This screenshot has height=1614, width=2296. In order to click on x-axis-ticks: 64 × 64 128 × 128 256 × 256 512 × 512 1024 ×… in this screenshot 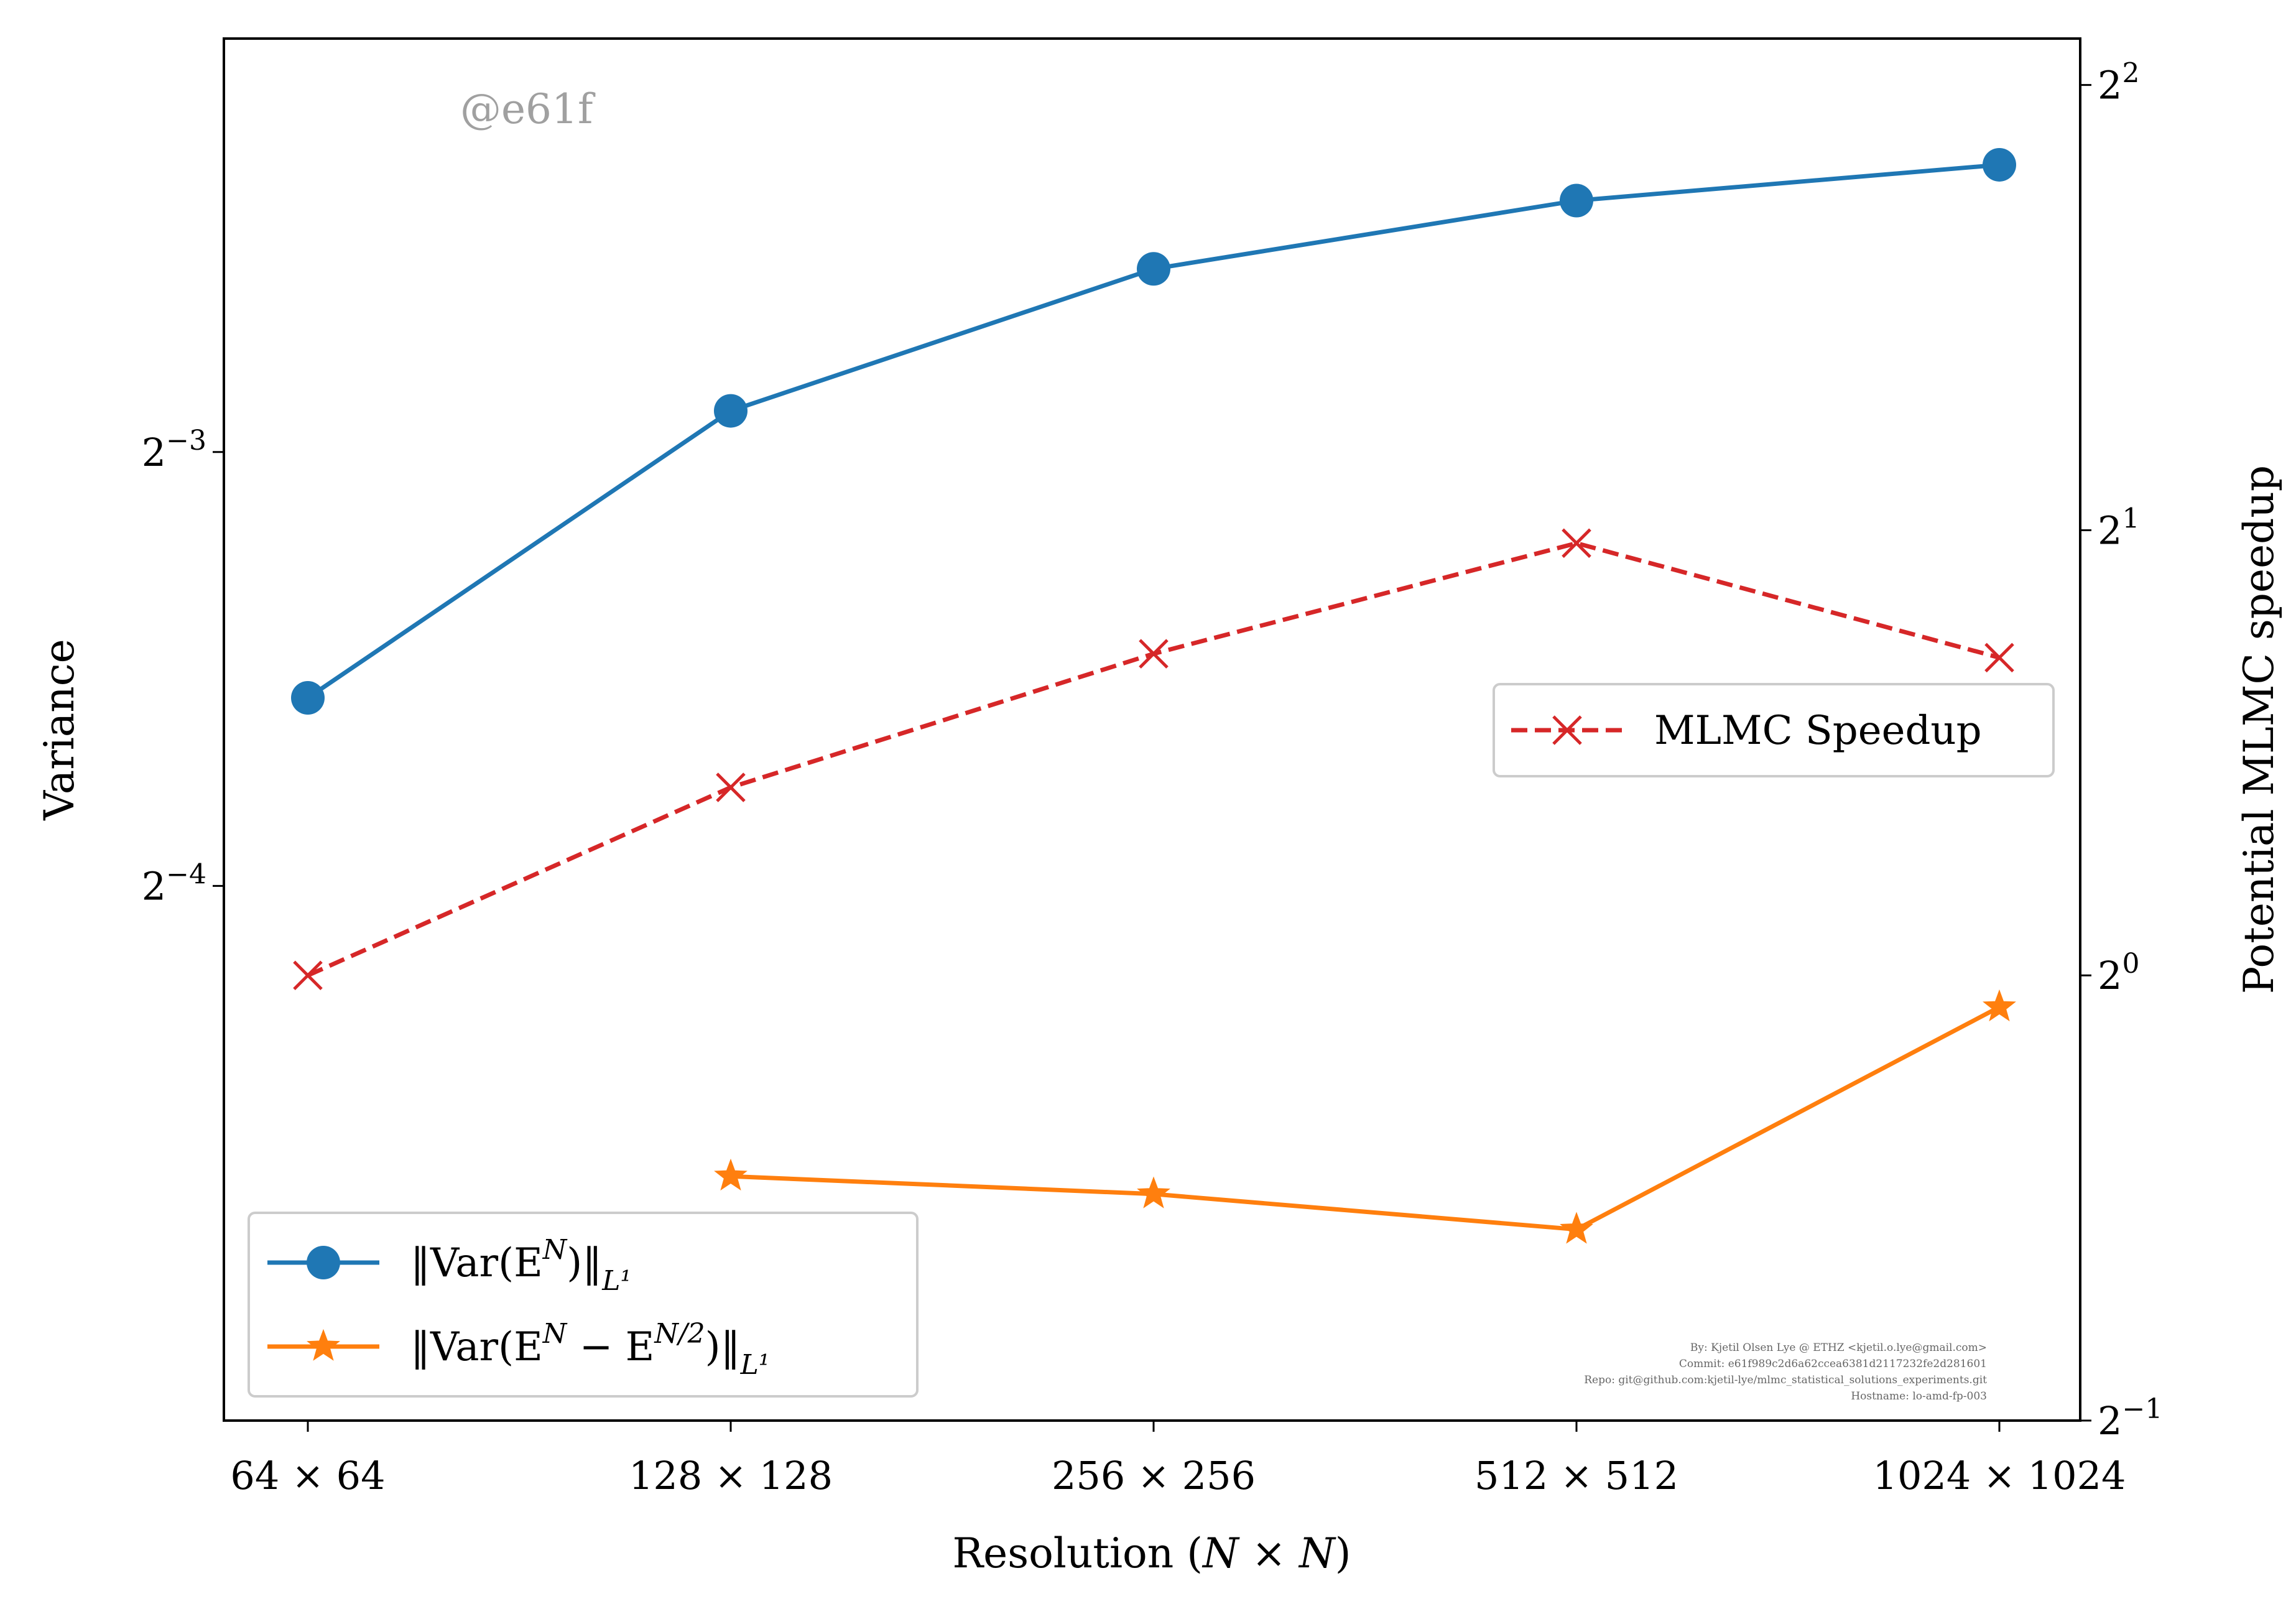, I will do `click(1178, 1459)`.